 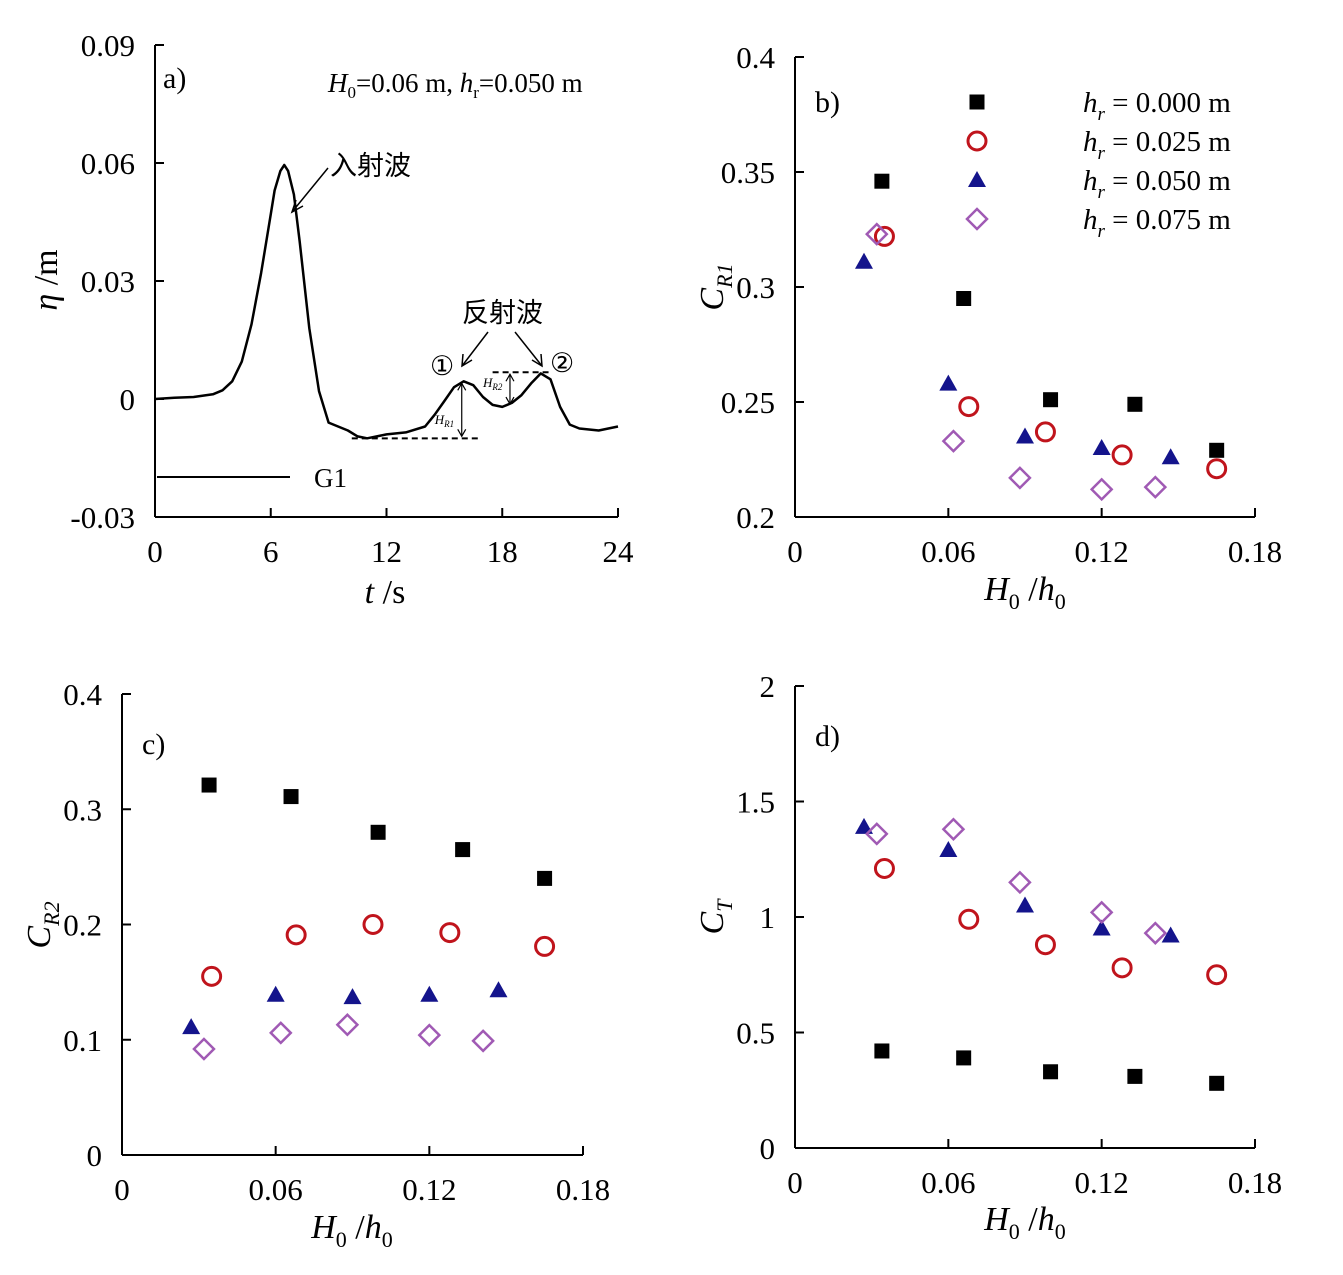 What do you see at coordinates (1014, 1231) in the screenshot?
I see `x-axis-label-H-sub: 0` at bounding box center [1014, 1231].